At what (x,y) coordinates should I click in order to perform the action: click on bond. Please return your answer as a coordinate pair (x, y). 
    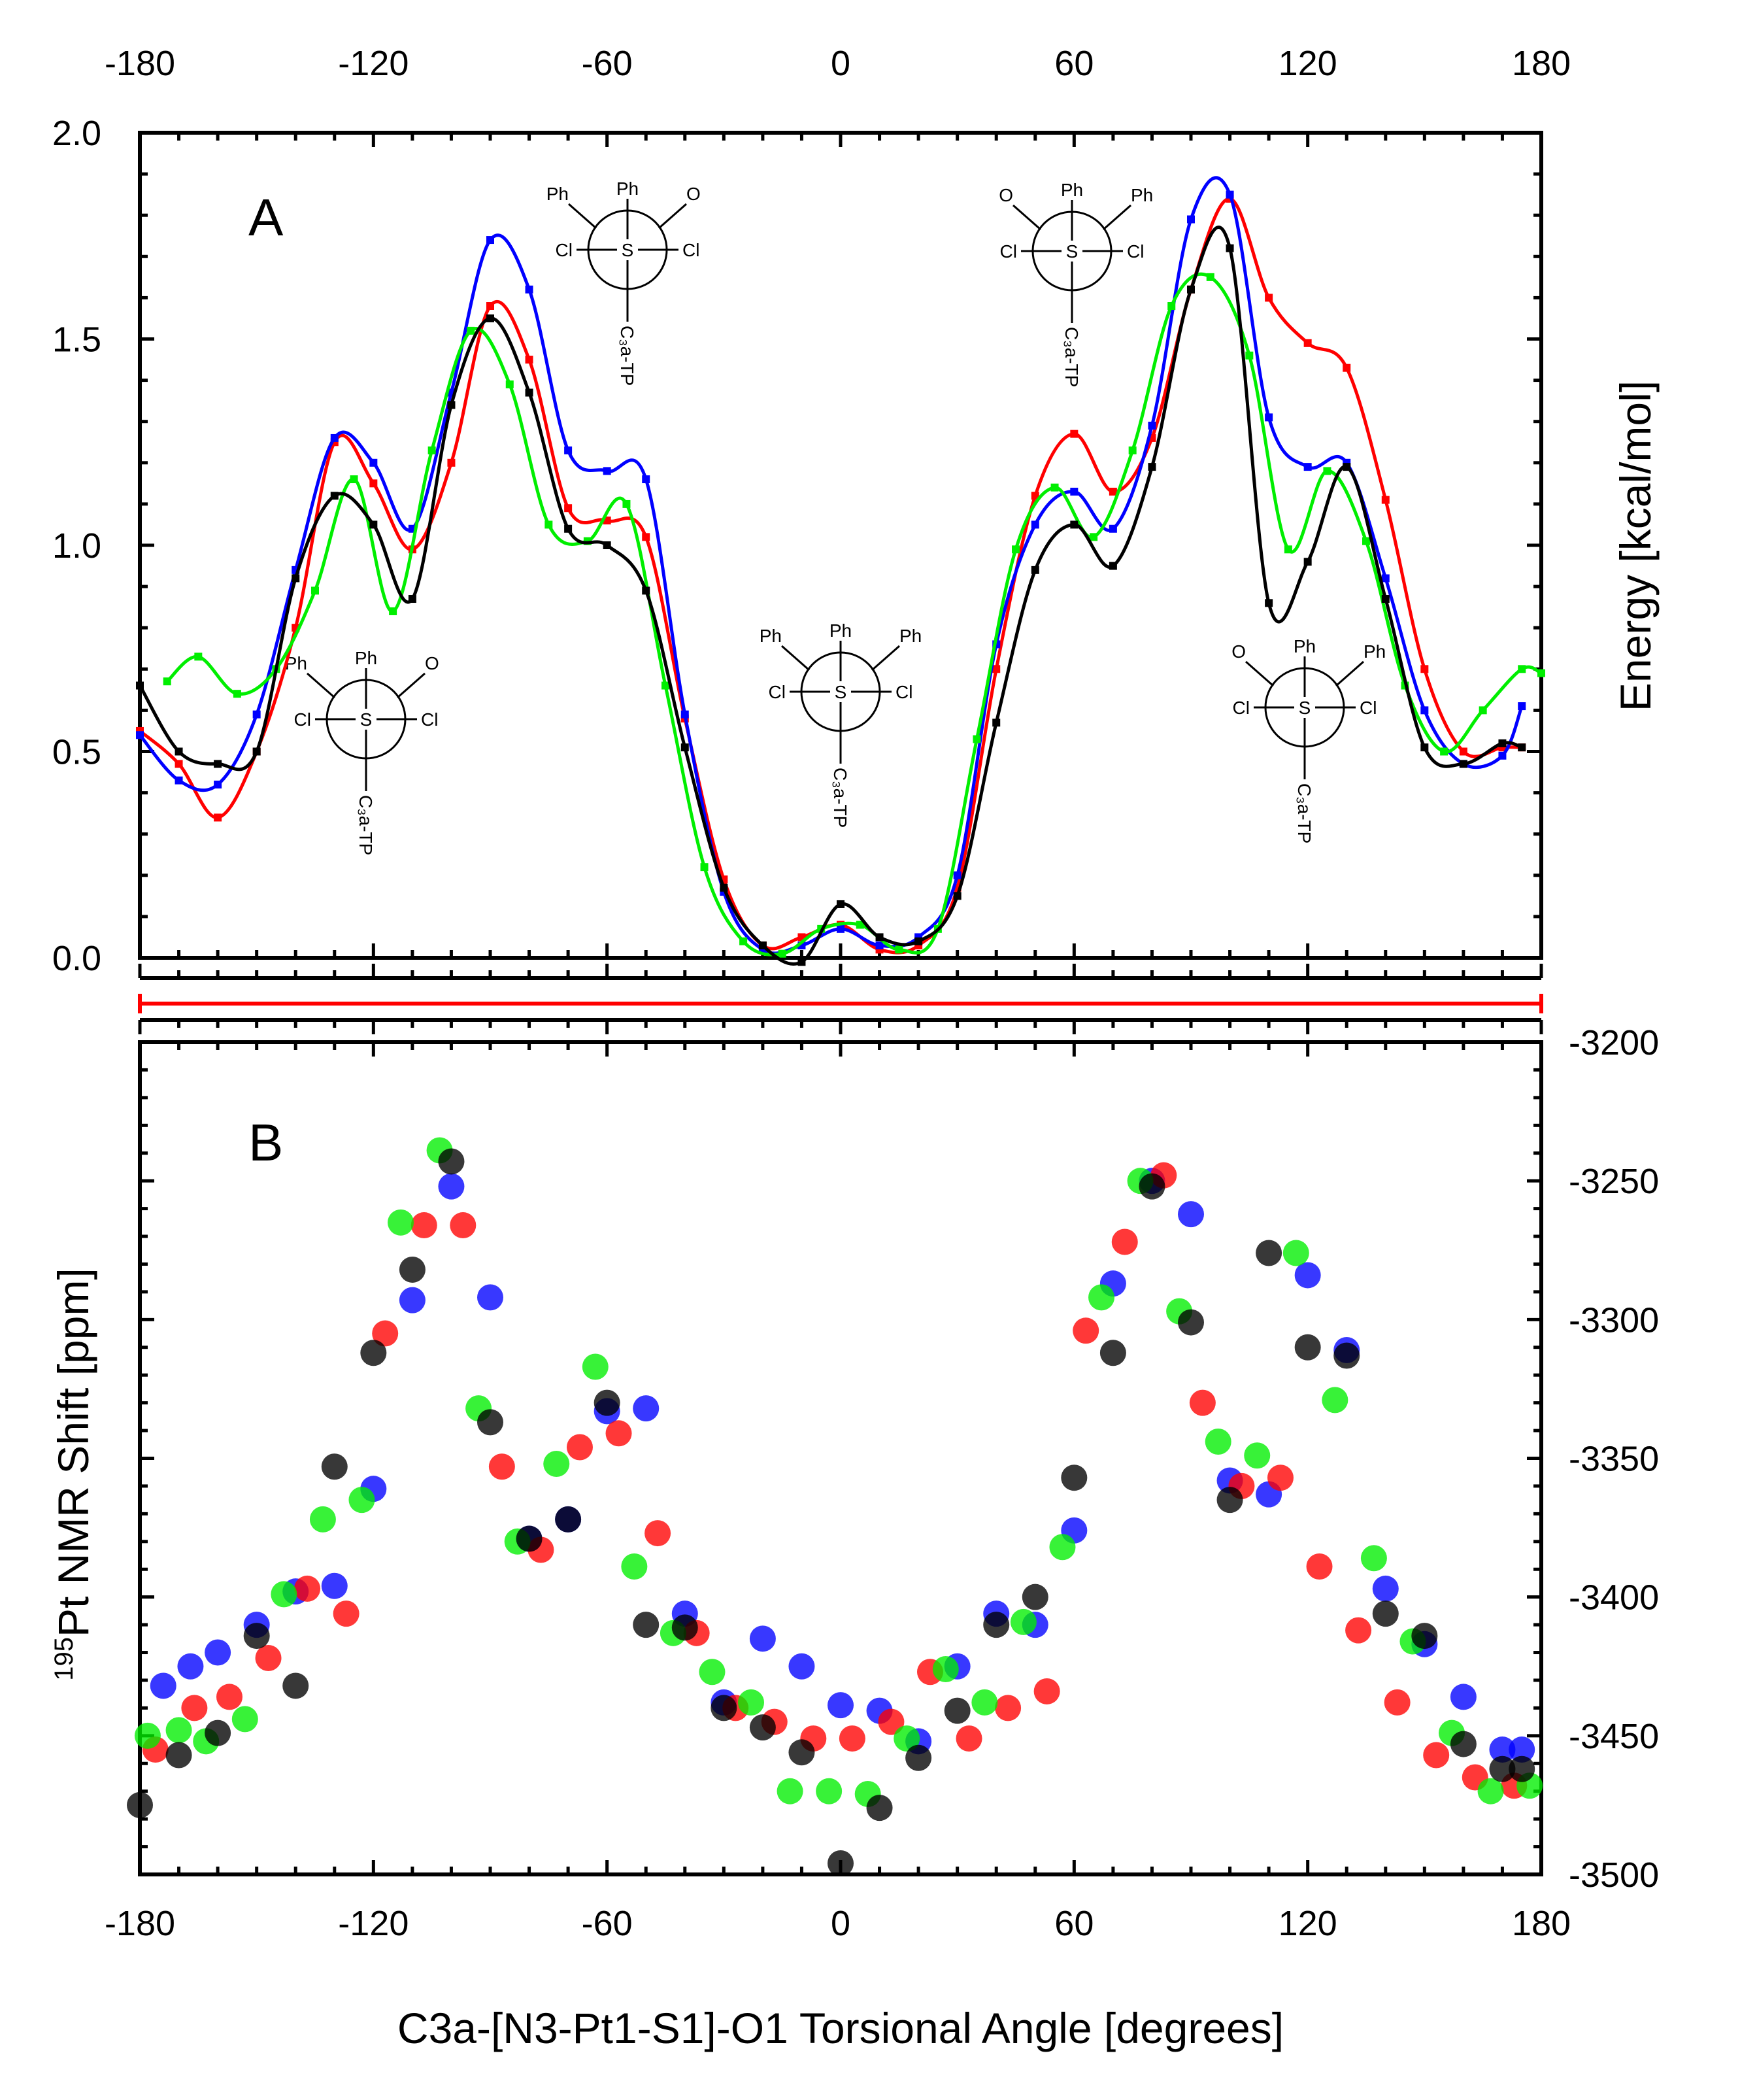
    Looking at the image, I should click on (1026, 217).